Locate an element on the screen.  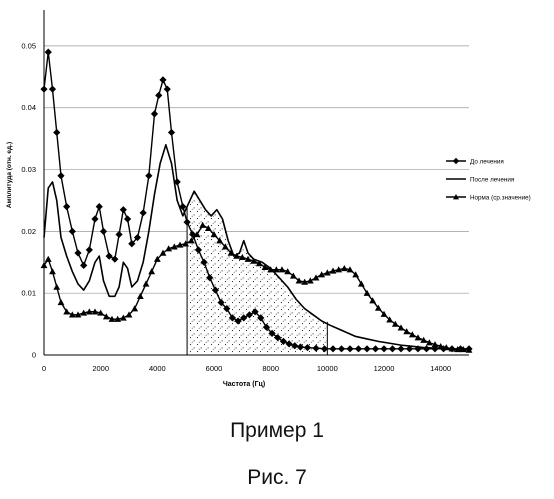
legend-label: До лечения is located at coordinates (487, 161).